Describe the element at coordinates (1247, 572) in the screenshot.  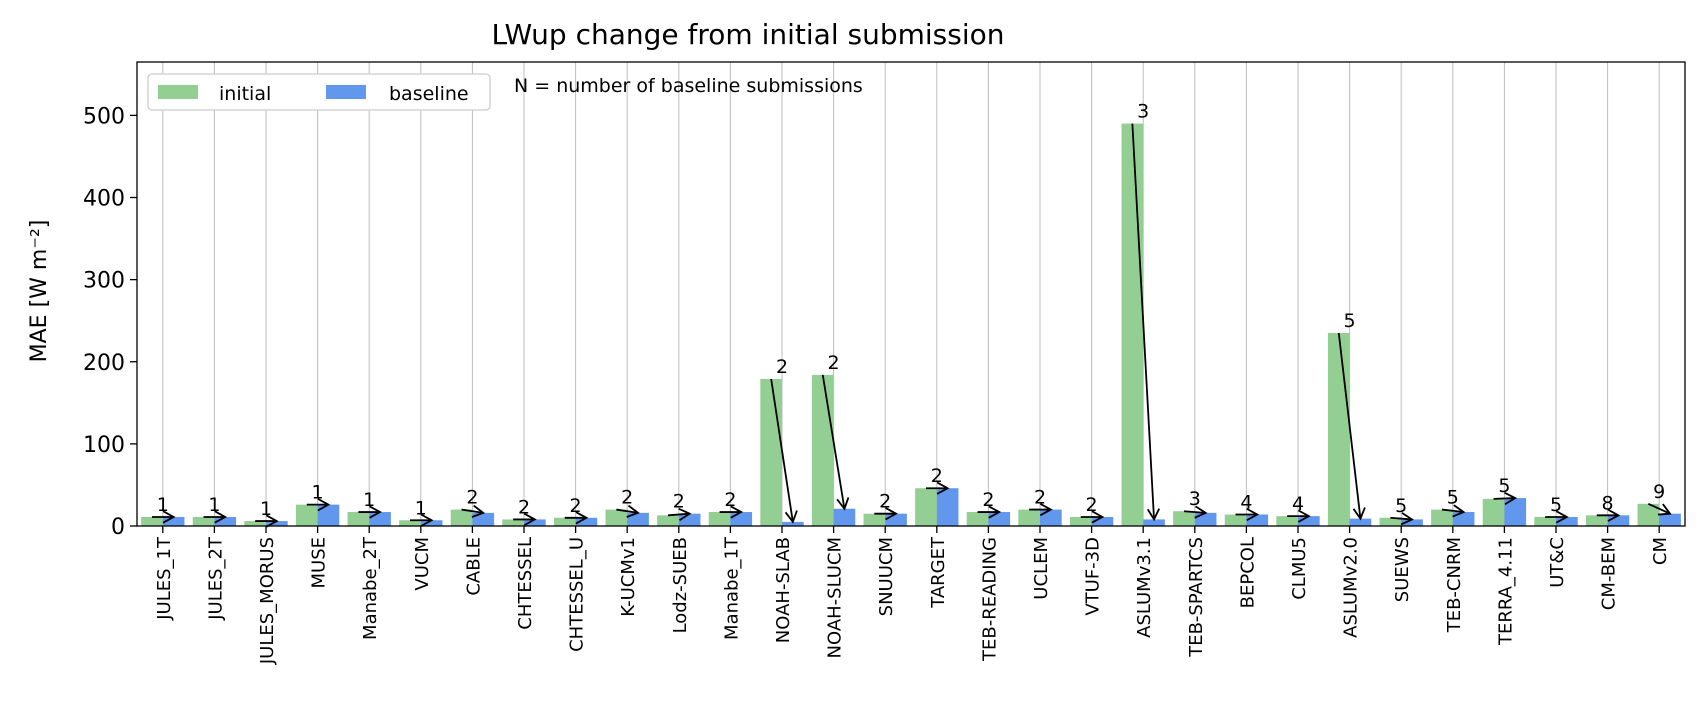
I see `x-tick-label: BEPCOL` at that location.